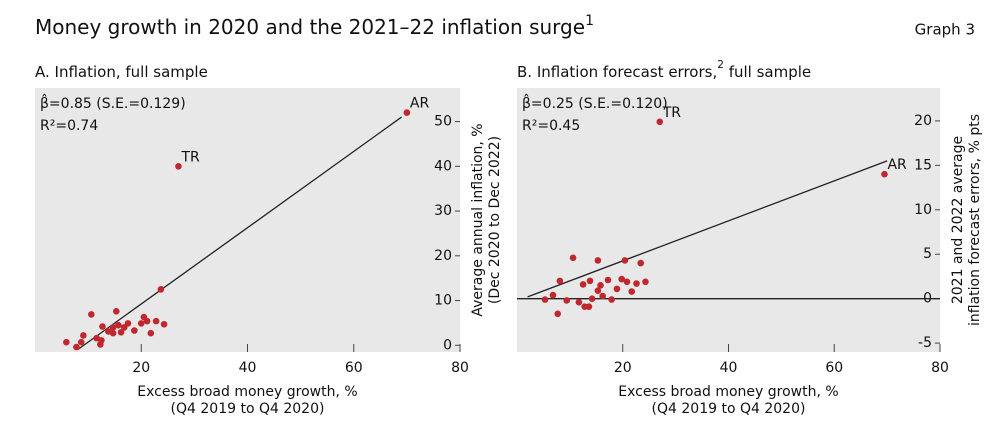  What do you see at coordinates (927, 254) in the screenshot?
I see `y-tick-label: 5` at bounding box center [927, 254].